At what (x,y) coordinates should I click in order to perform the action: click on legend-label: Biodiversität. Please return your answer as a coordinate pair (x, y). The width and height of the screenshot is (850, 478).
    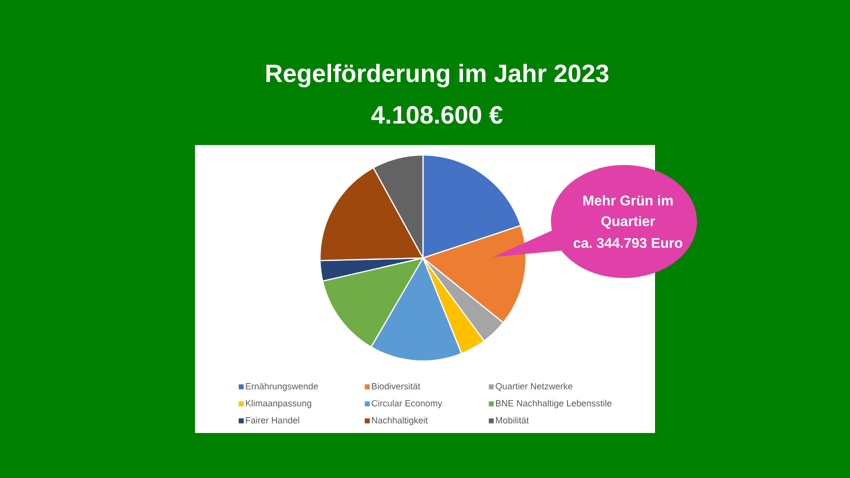
    Looking at the image, I should click on (396, 386).